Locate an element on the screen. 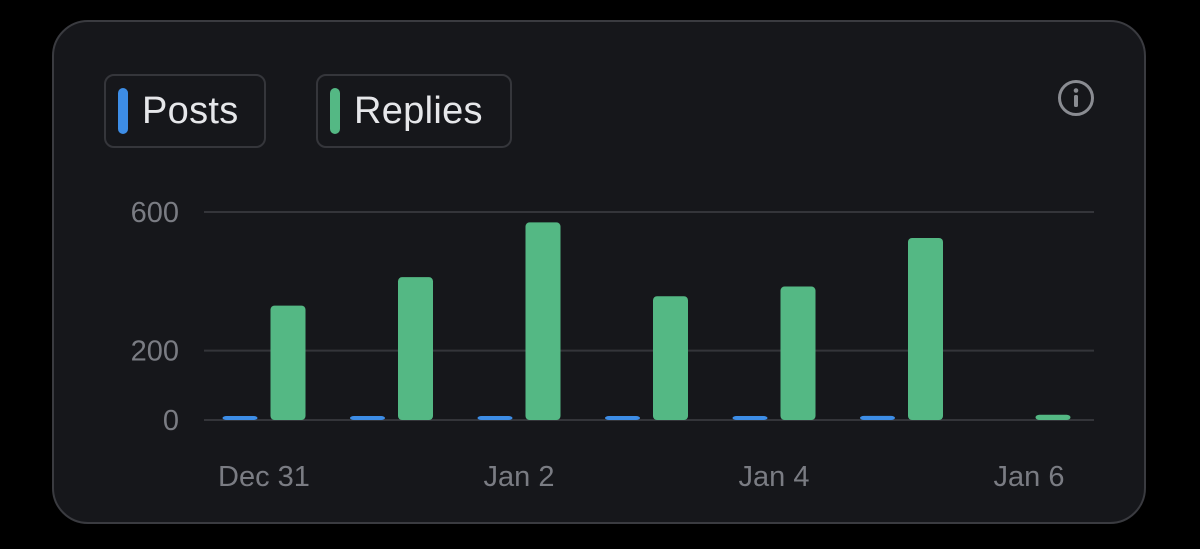  x-tick-label-dec-31: Dec 31 is located at coordinates (264, 477).